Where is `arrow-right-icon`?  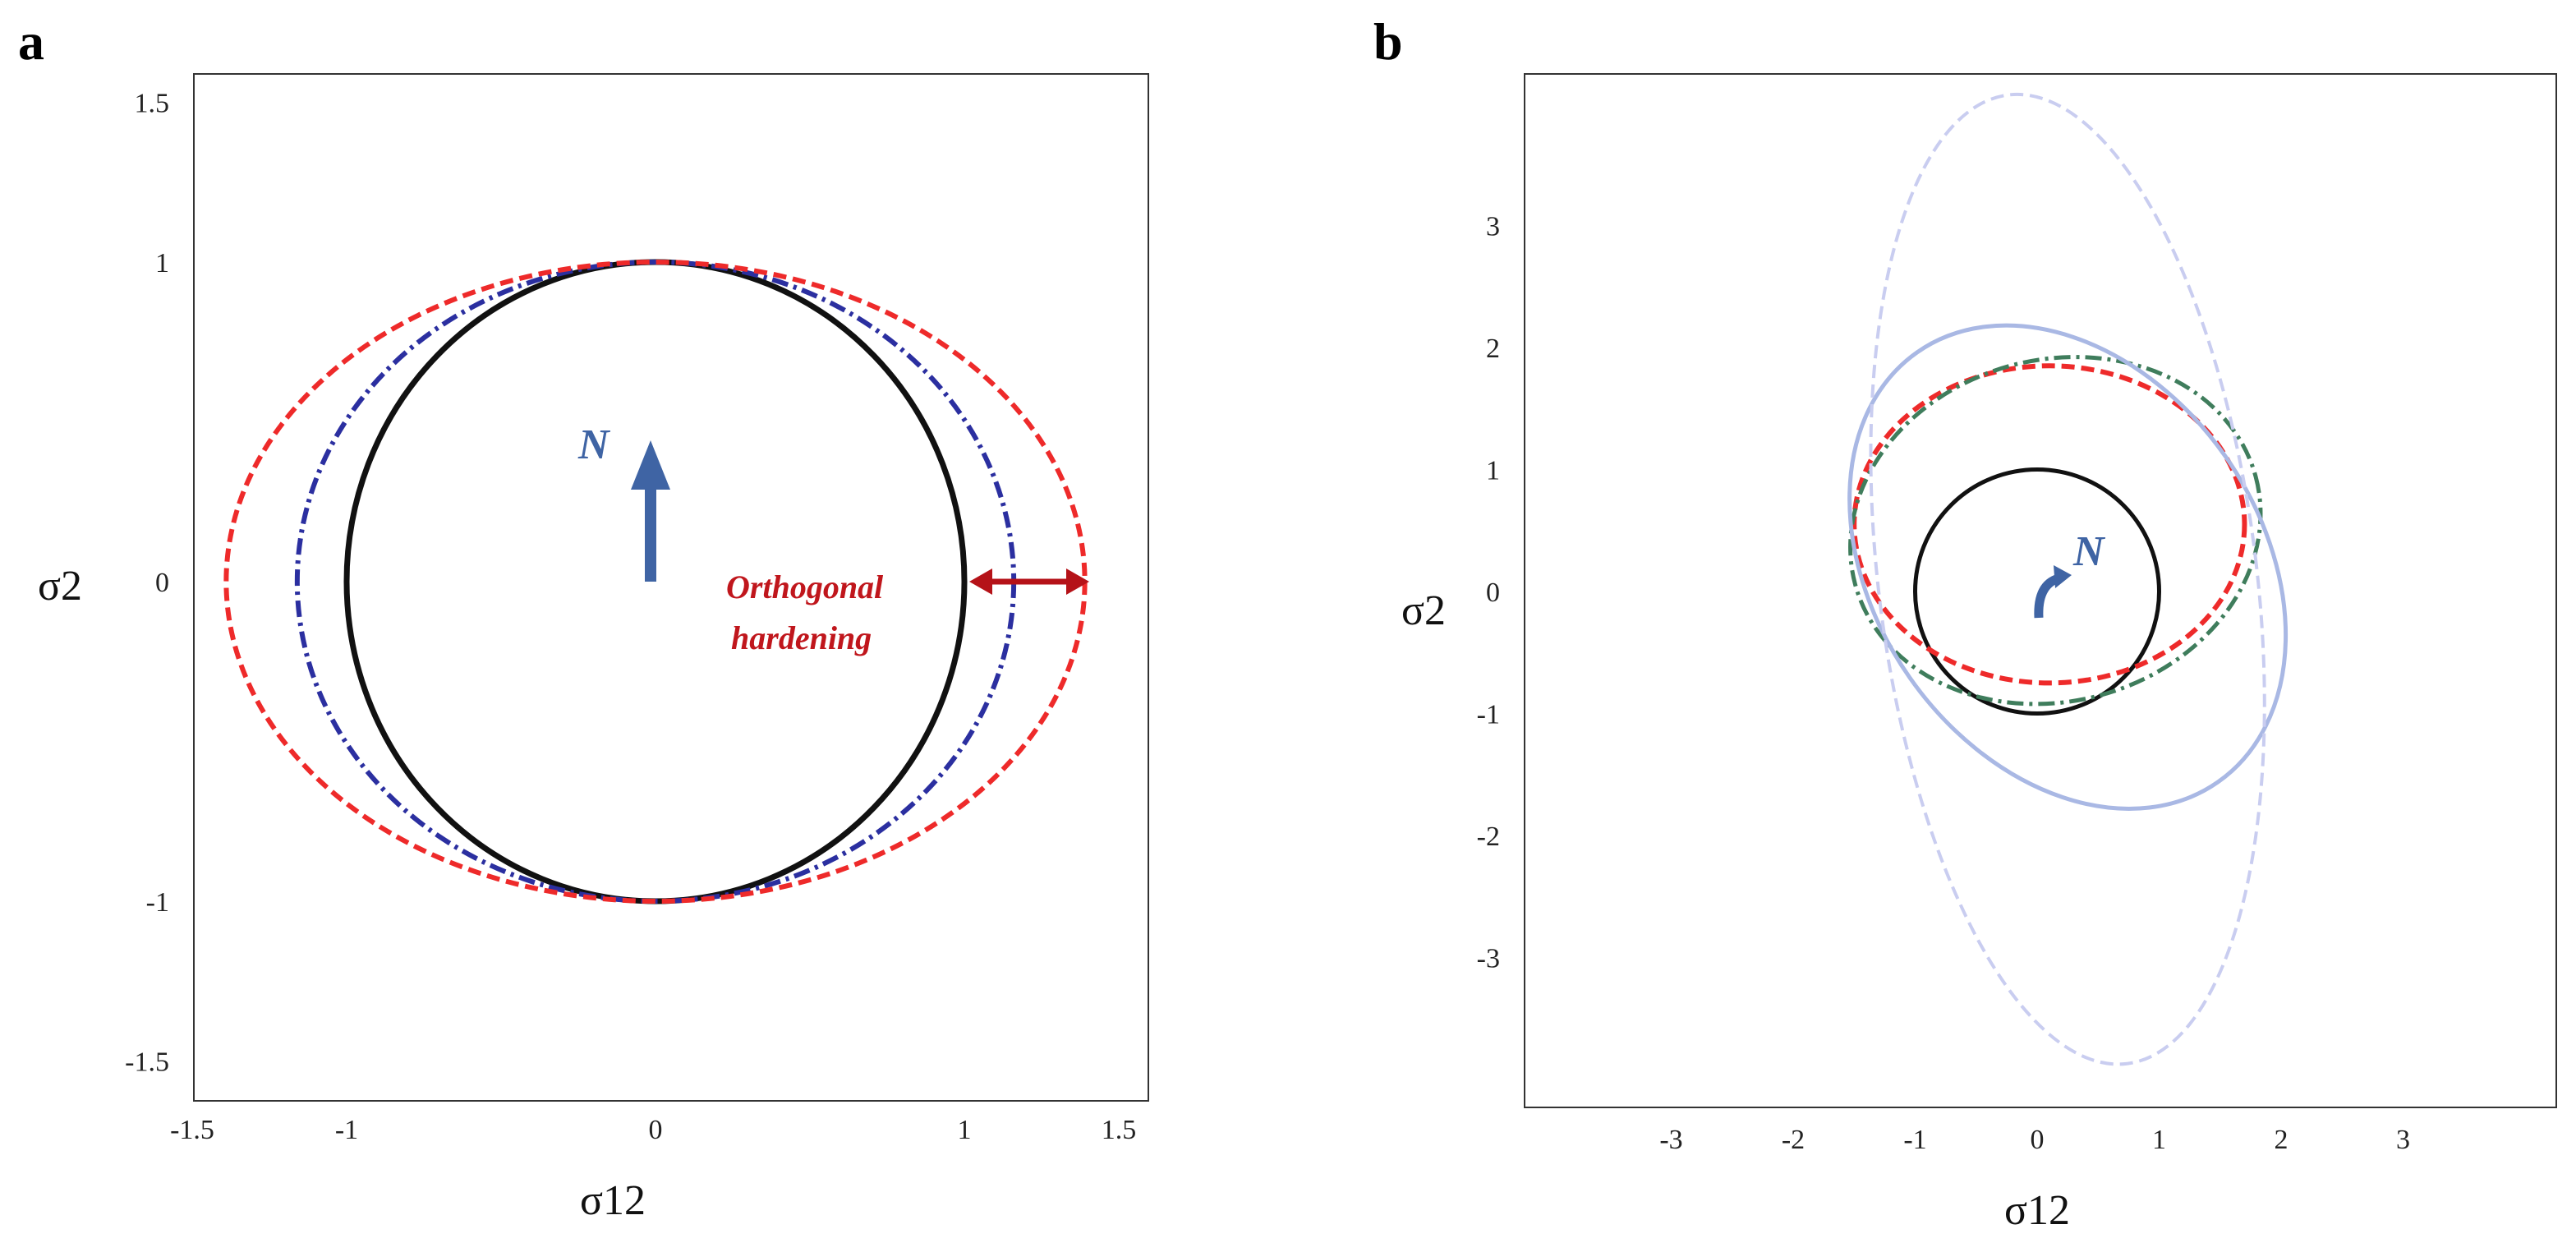
arrow-right-icon is located at coordinates (1077, 581).